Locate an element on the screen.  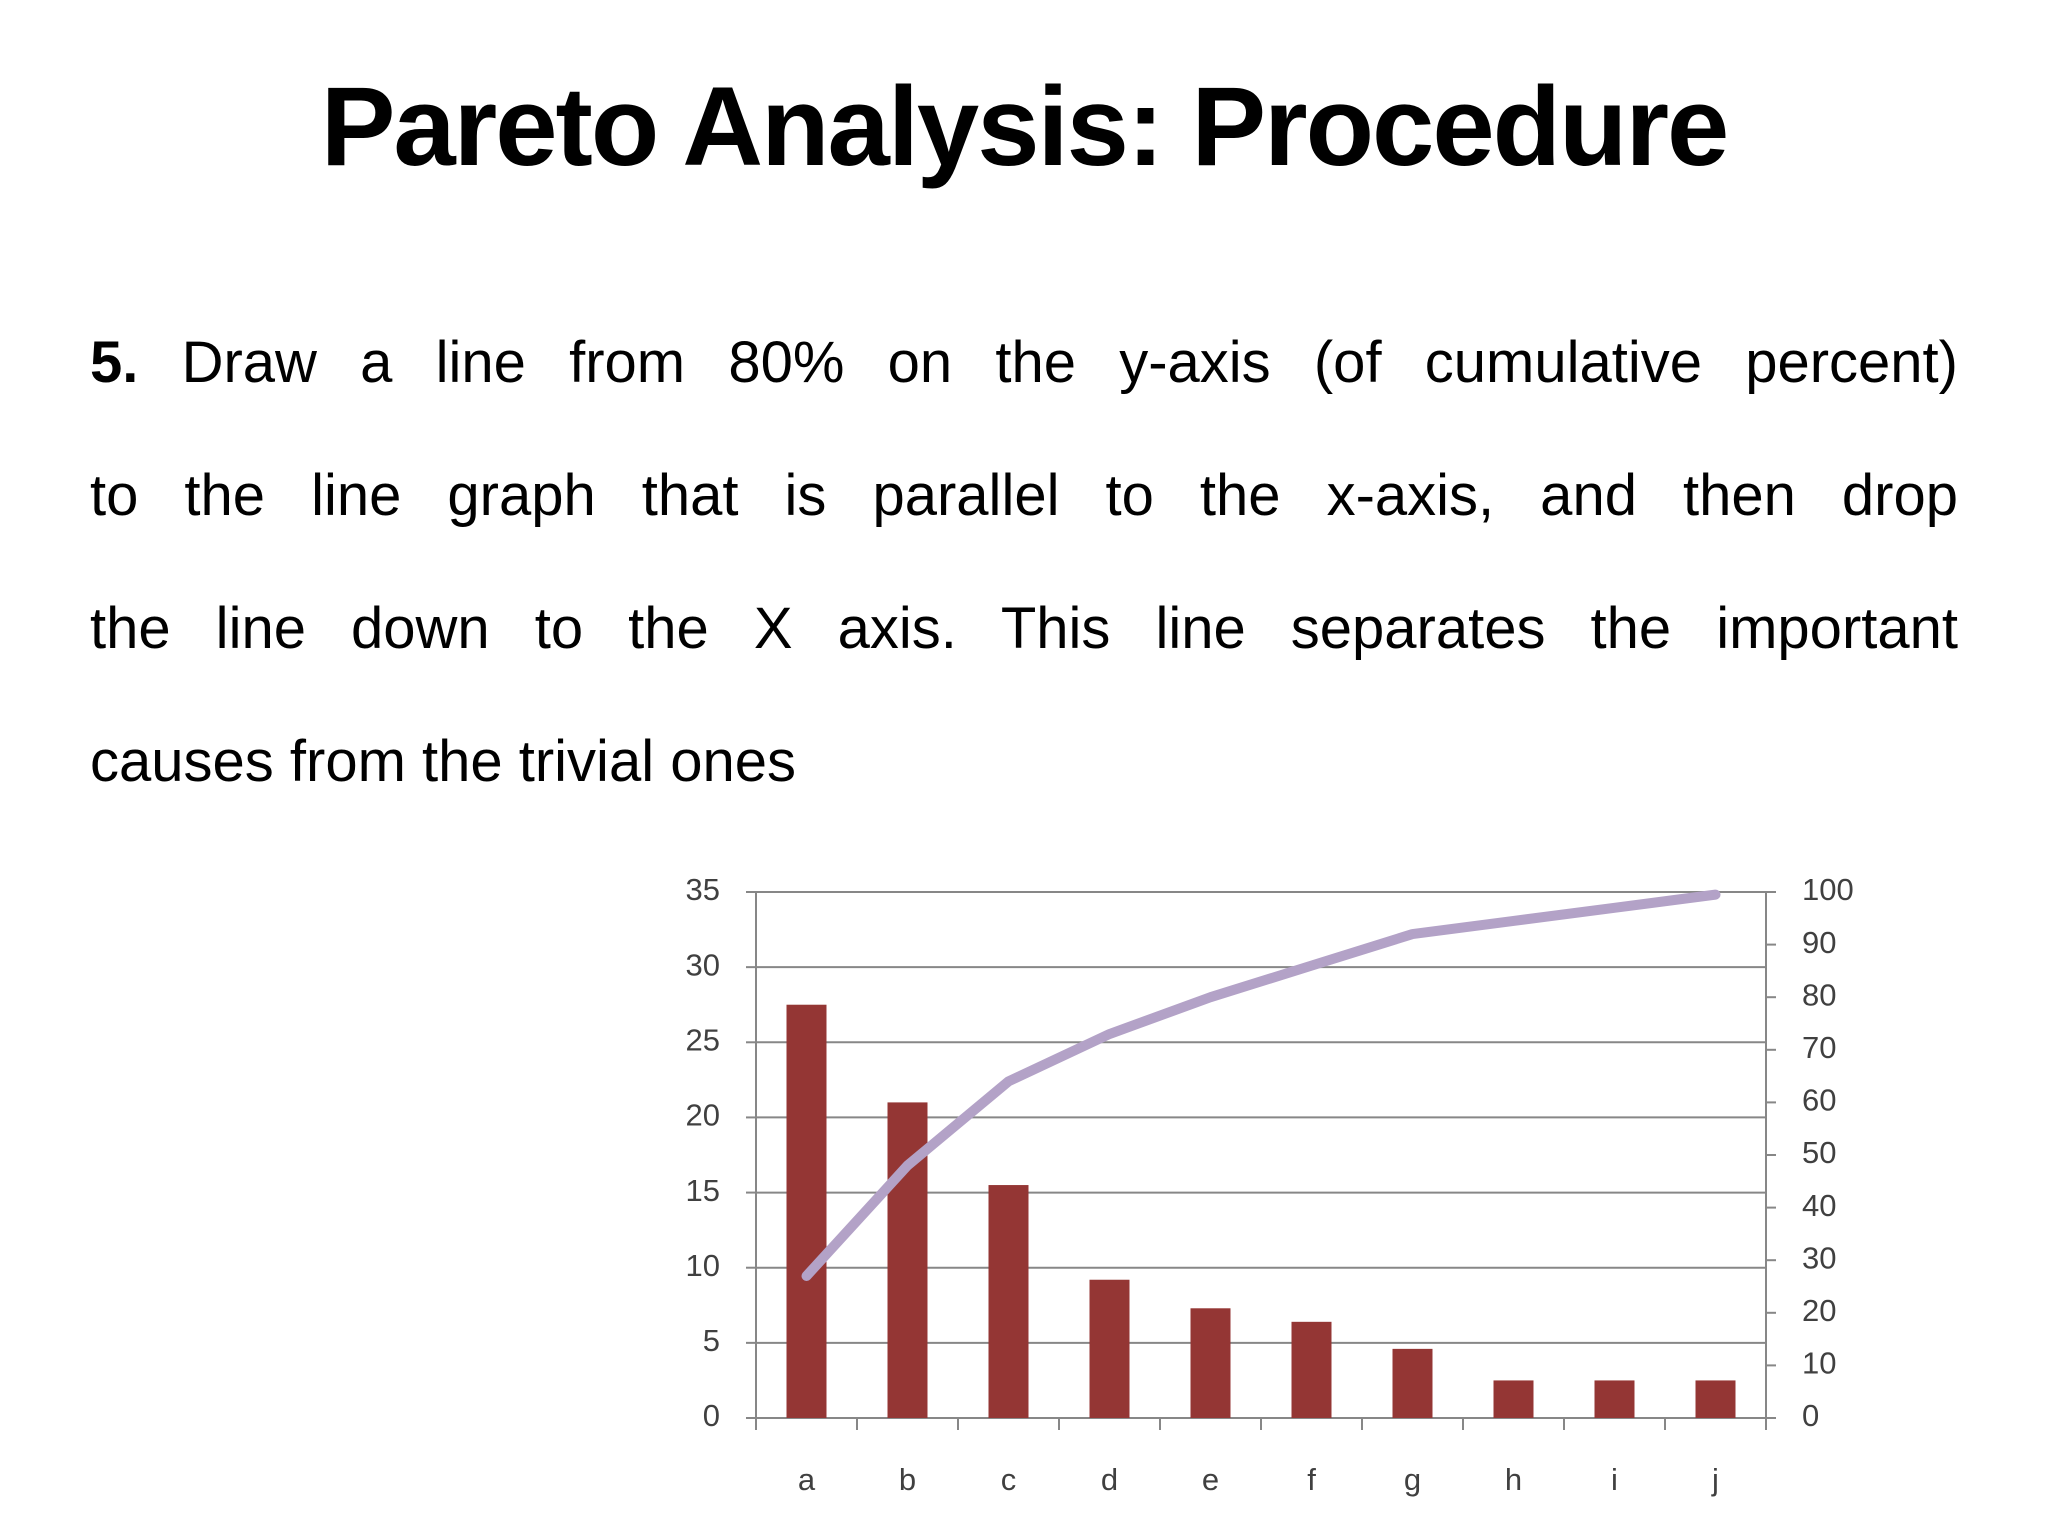
x-tick-label: h is located at coordinates (1513, 1479).